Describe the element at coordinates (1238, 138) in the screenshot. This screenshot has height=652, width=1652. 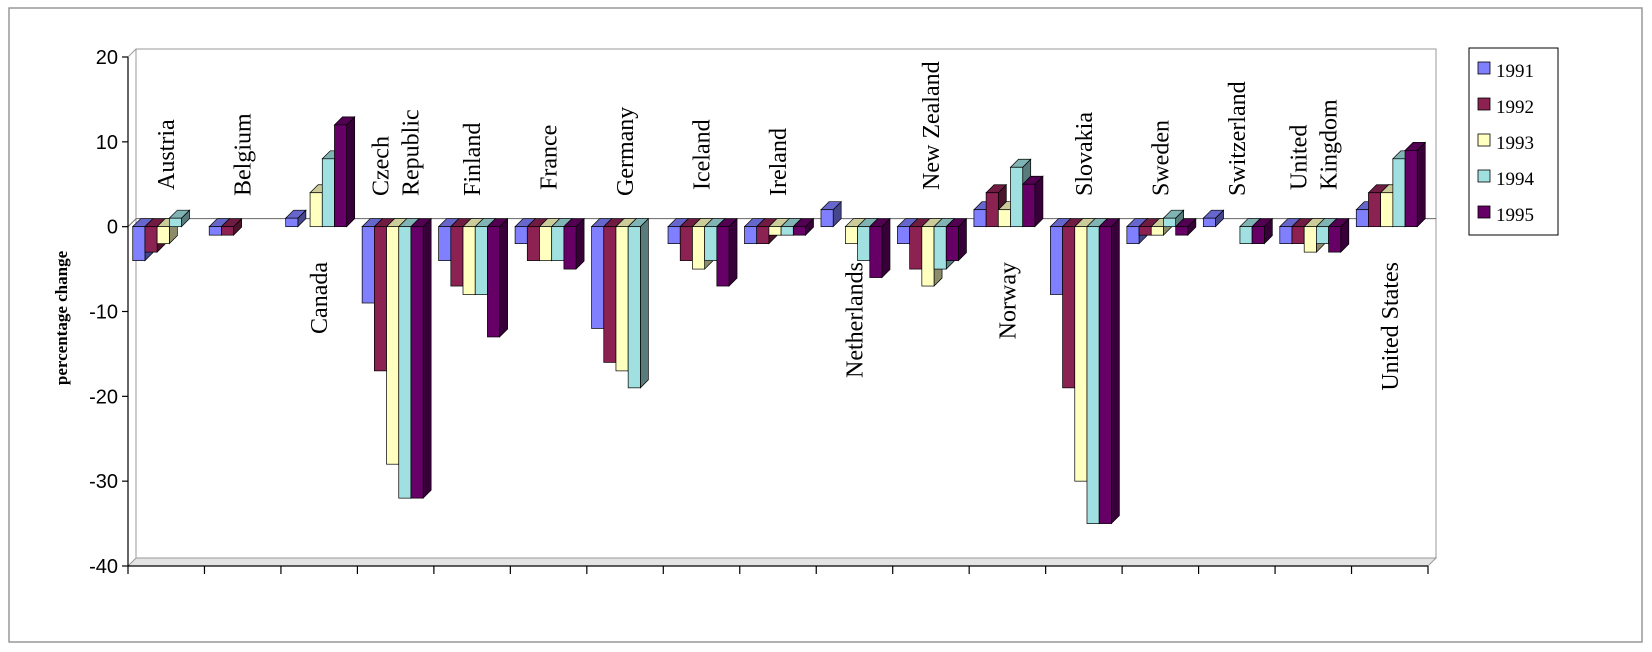
I see `category-label: Switzerland` at that location.